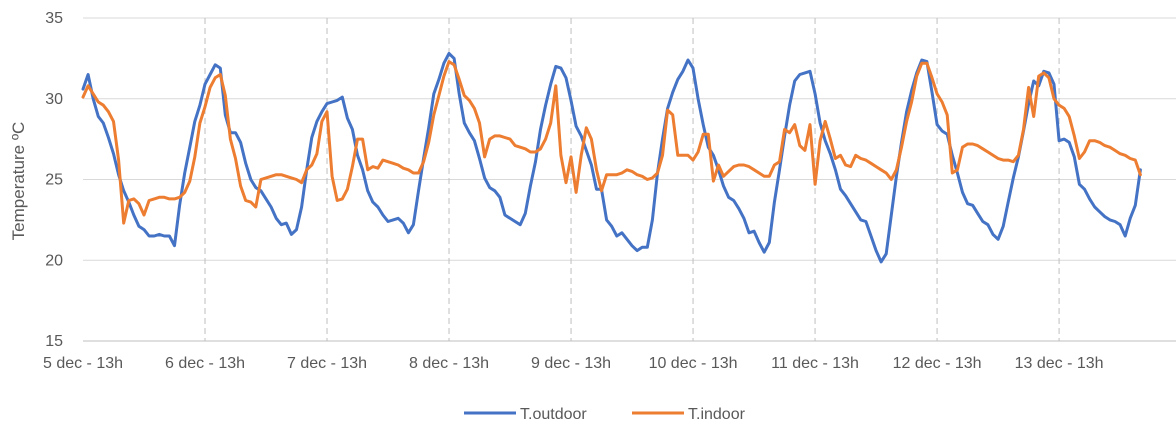 The image size is (1176, 431). Describe the element at coordinates (717, 414) in the screenshot. I see `legend-label: T.indoor` at that location.